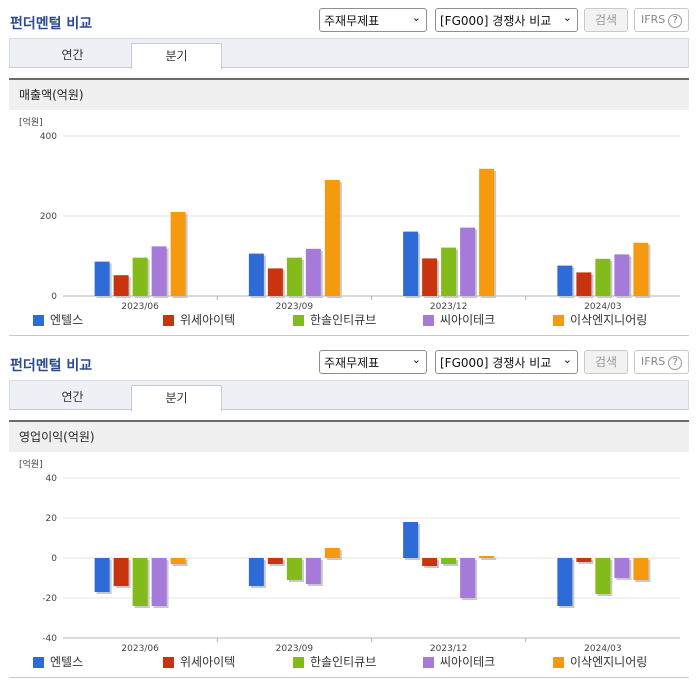  I want to click on y-tick-label: -20, so click(49, 599).